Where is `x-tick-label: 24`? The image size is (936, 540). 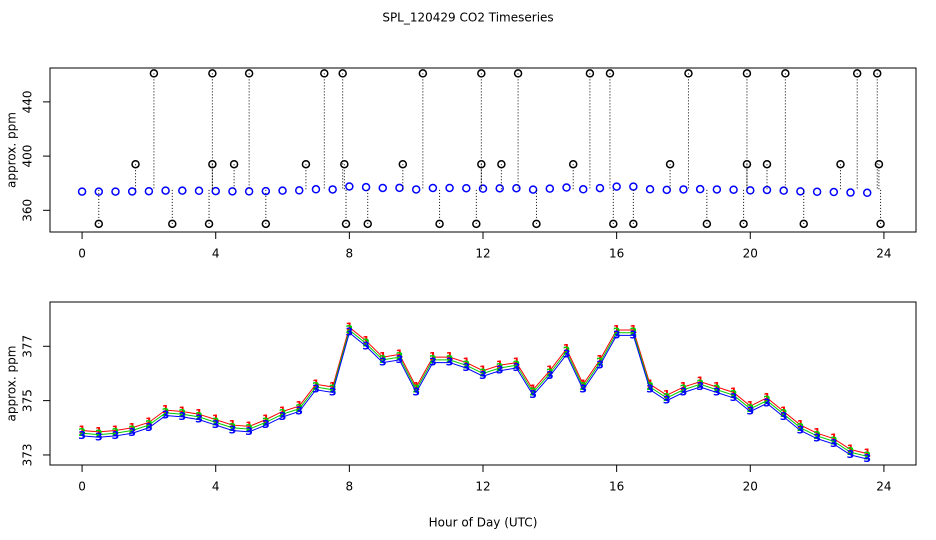 x-tick-label: 24 is located at coordinates (883, 254).